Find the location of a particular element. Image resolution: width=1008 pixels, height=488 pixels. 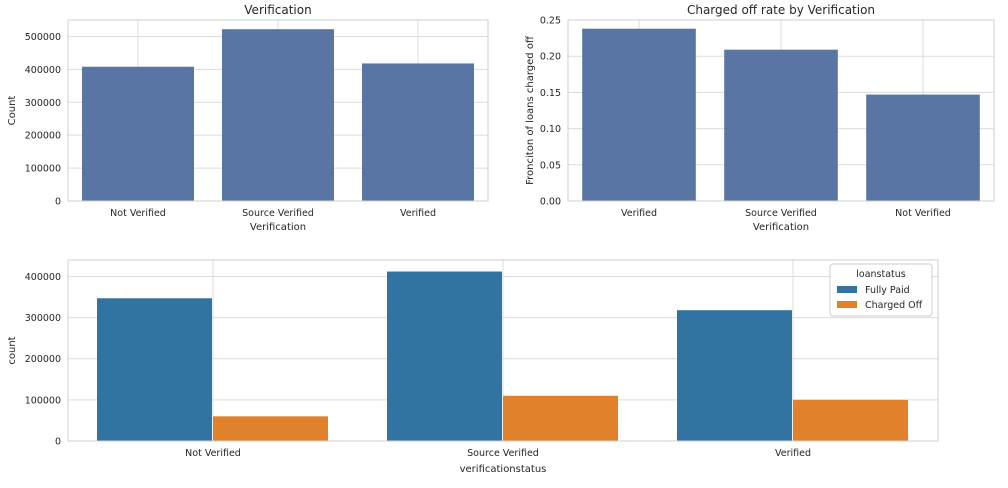

chart-title: Charged off rate by Verification is located at coordinates (781, 10).